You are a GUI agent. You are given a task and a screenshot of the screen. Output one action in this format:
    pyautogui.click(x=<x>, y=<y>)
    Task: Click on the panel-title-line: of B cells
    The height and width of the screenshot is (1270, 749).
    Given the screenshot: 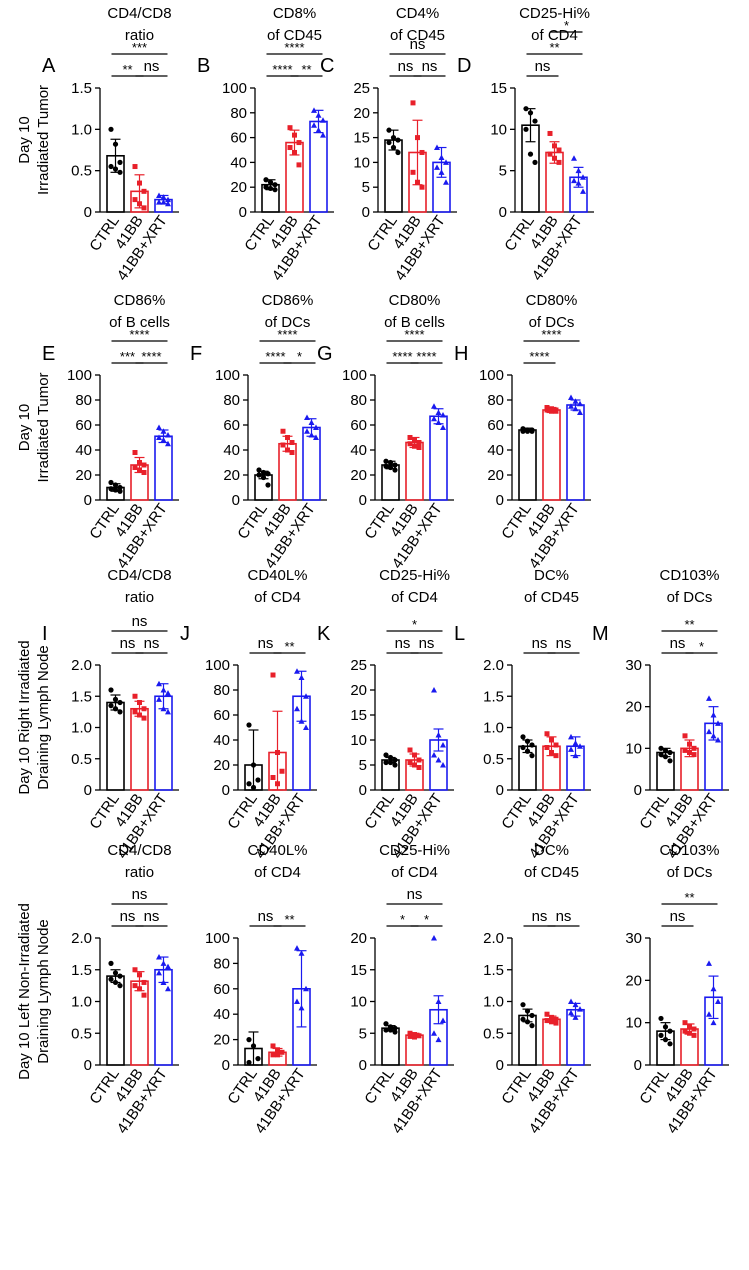 What is the action you would take?
    pyautogui.click(x=414, y=322)
    